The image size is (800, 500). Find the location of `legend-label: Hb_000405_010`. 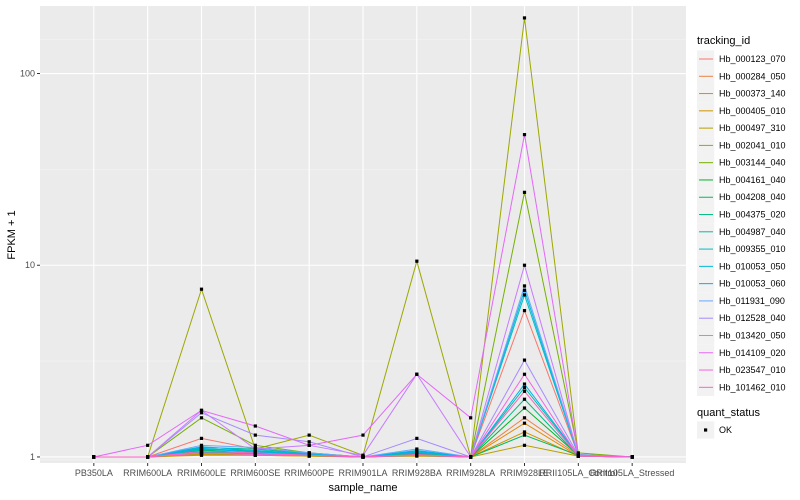

legend-label: Hb_000405_010 is located at coordinates (752, 111).